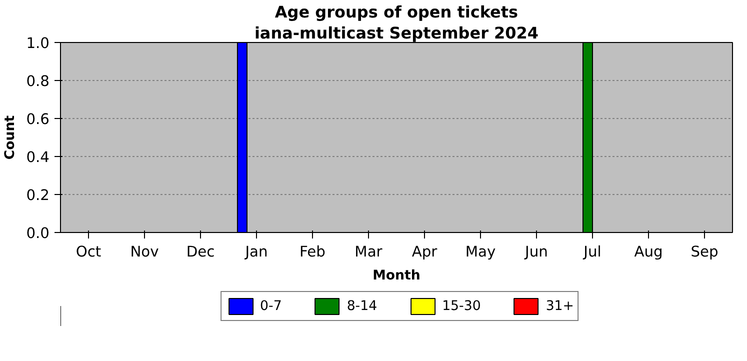 The image size is (747, 361). Describe the element at coordinates (38, 195) in the screenshot. I see `y-tick-label: 0.2` at that location.